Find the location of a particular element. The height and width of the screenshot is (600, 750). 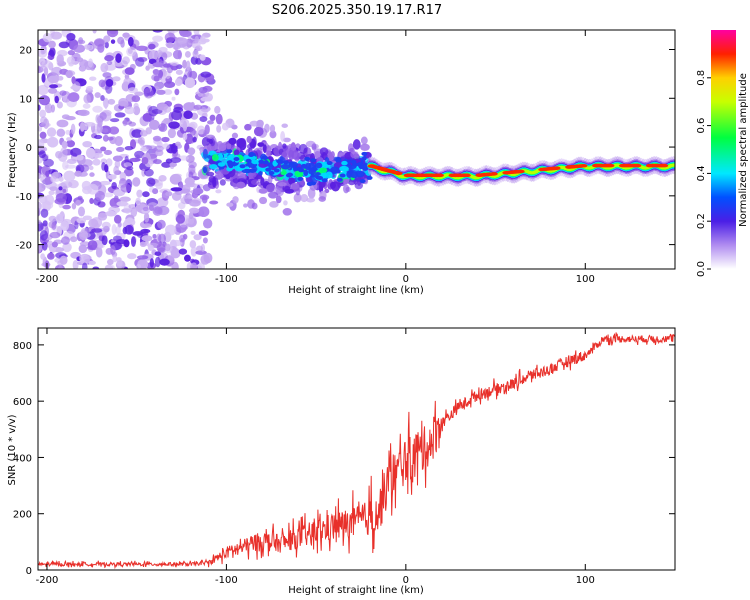

chart-title: S206.2025.350.19.17.R17 is located at coordinates (357, 10).